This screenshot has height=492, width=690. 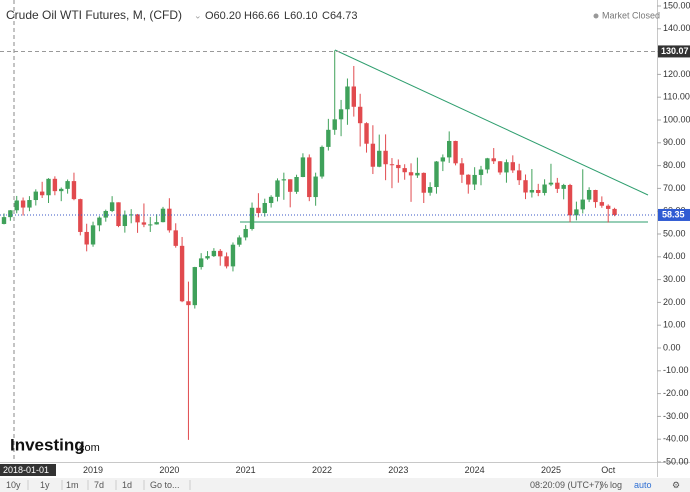 What do you see at coordinates (45, 485) in the screenshot?
I see `range-button: 1y` at bounding box center [45, 485].